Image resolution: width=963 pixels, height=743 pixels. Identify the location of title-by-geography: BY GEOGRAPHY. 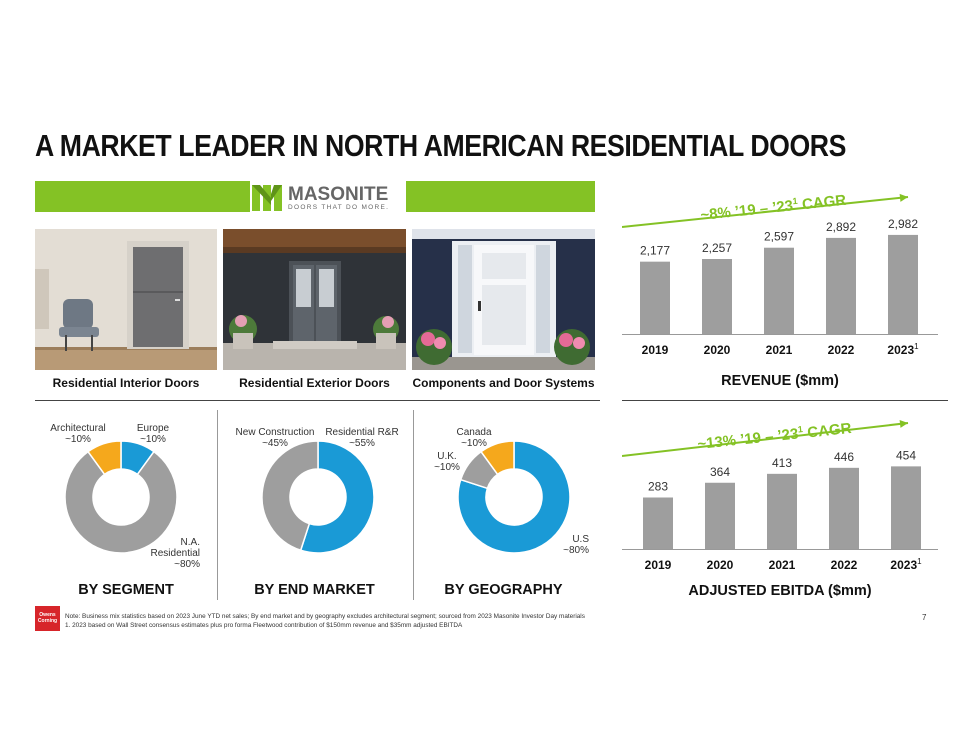
(503, 590).